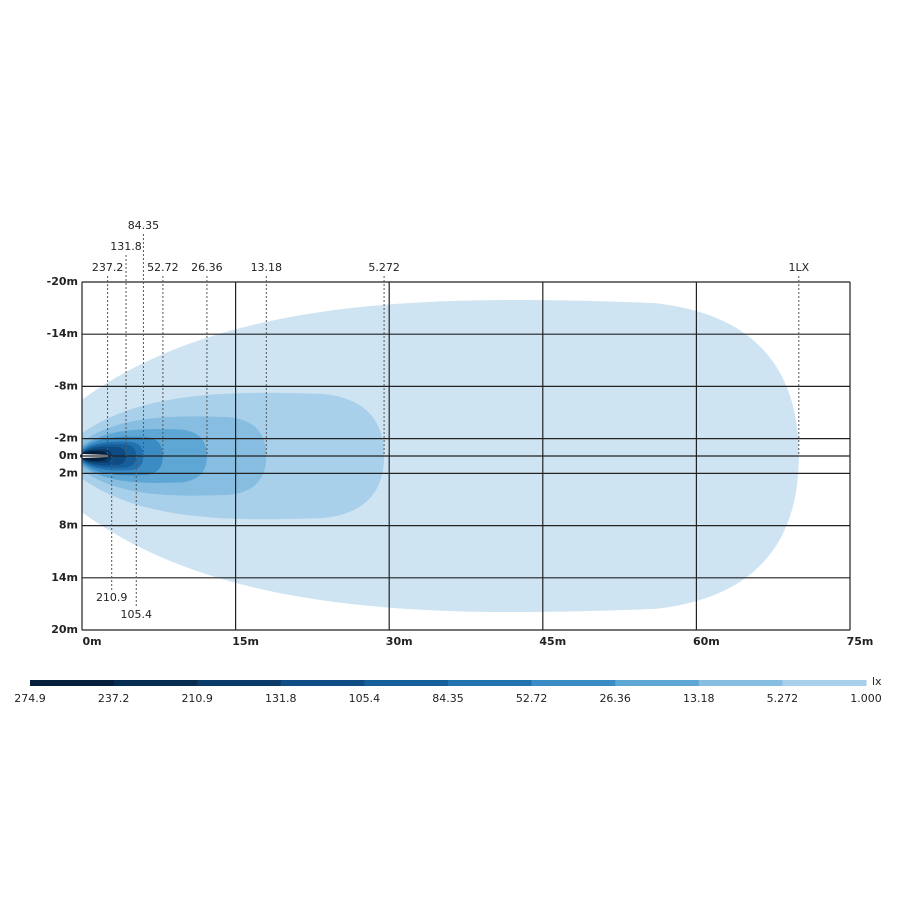 The image size is (900, 900). What do you see at coordinates (798, 267) in the screenshot?
I see `contour-label: 1LX` at bounding box center [798, 267].